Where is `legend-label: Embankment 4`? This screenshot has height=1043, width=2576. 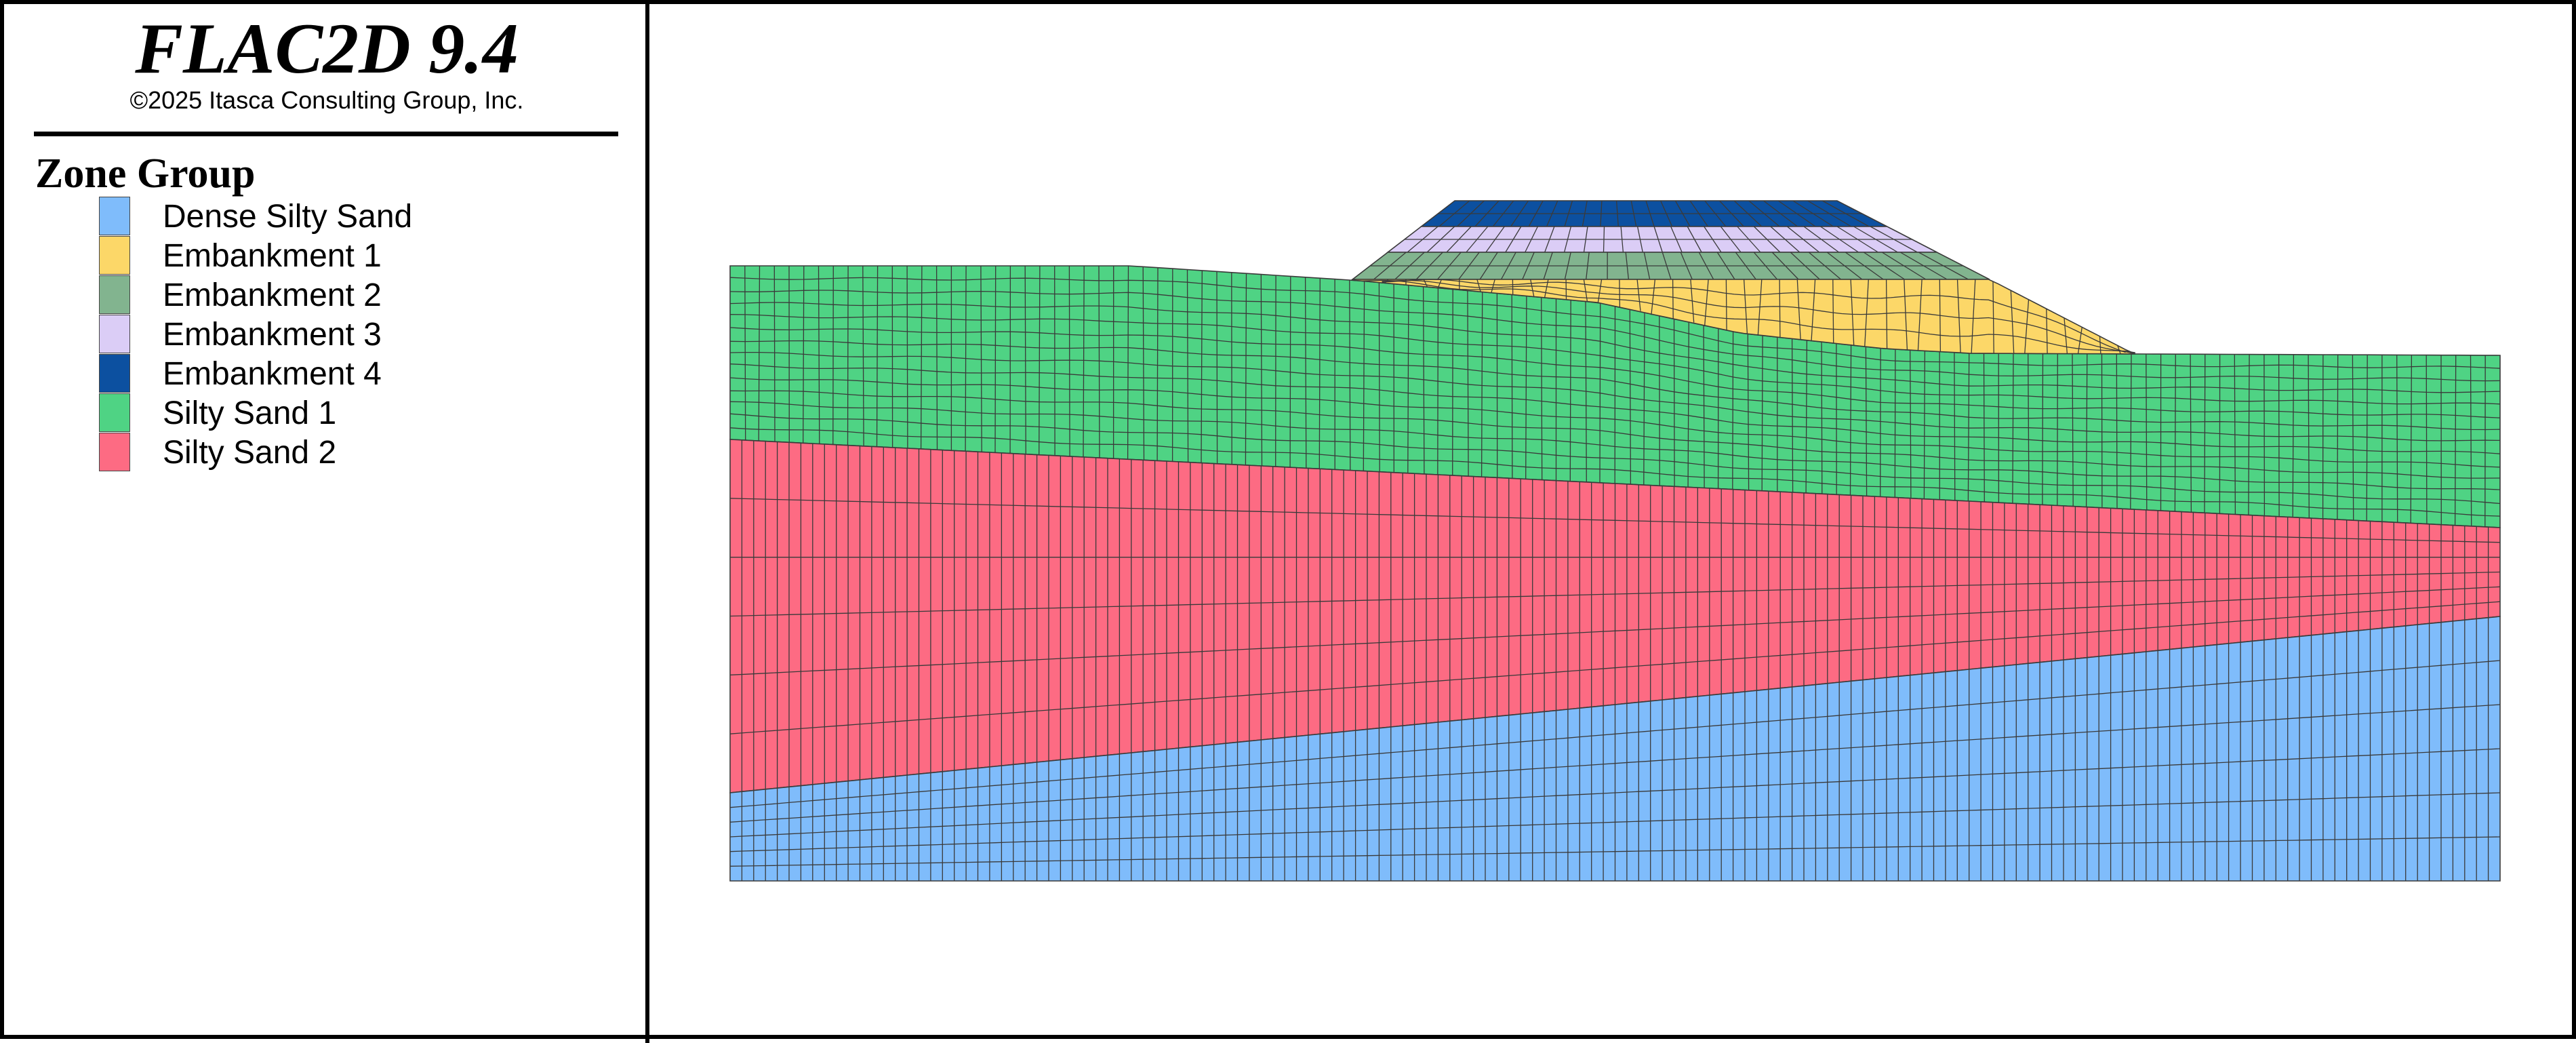
legend-label: Embankment 4 is located at coordinates (272, 374).